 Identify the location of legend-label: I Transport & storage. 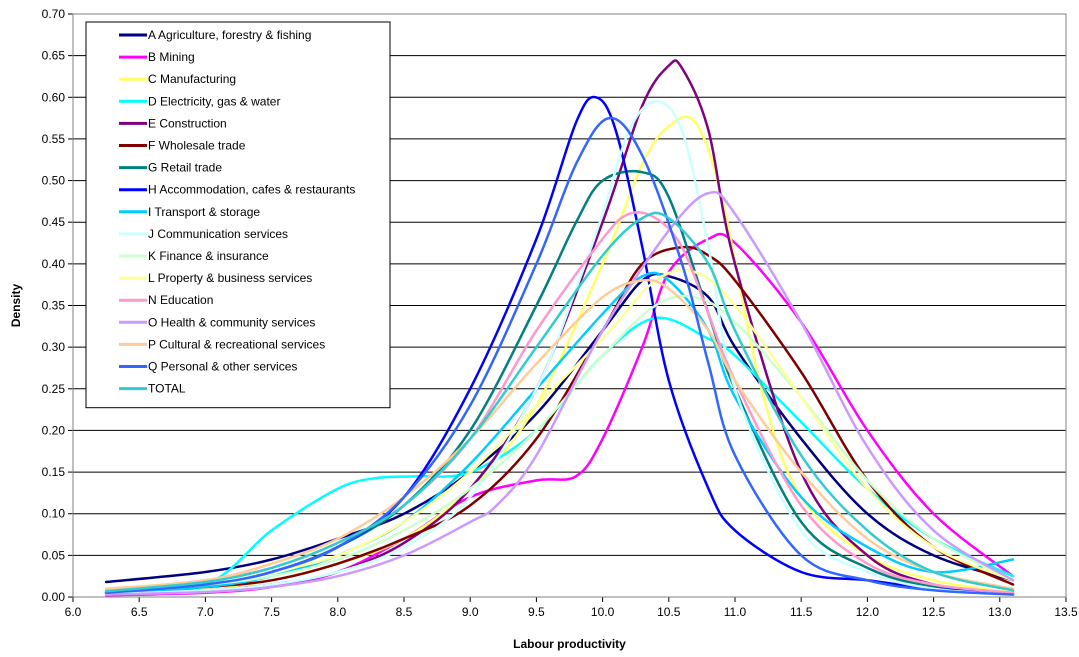
(204, 212).